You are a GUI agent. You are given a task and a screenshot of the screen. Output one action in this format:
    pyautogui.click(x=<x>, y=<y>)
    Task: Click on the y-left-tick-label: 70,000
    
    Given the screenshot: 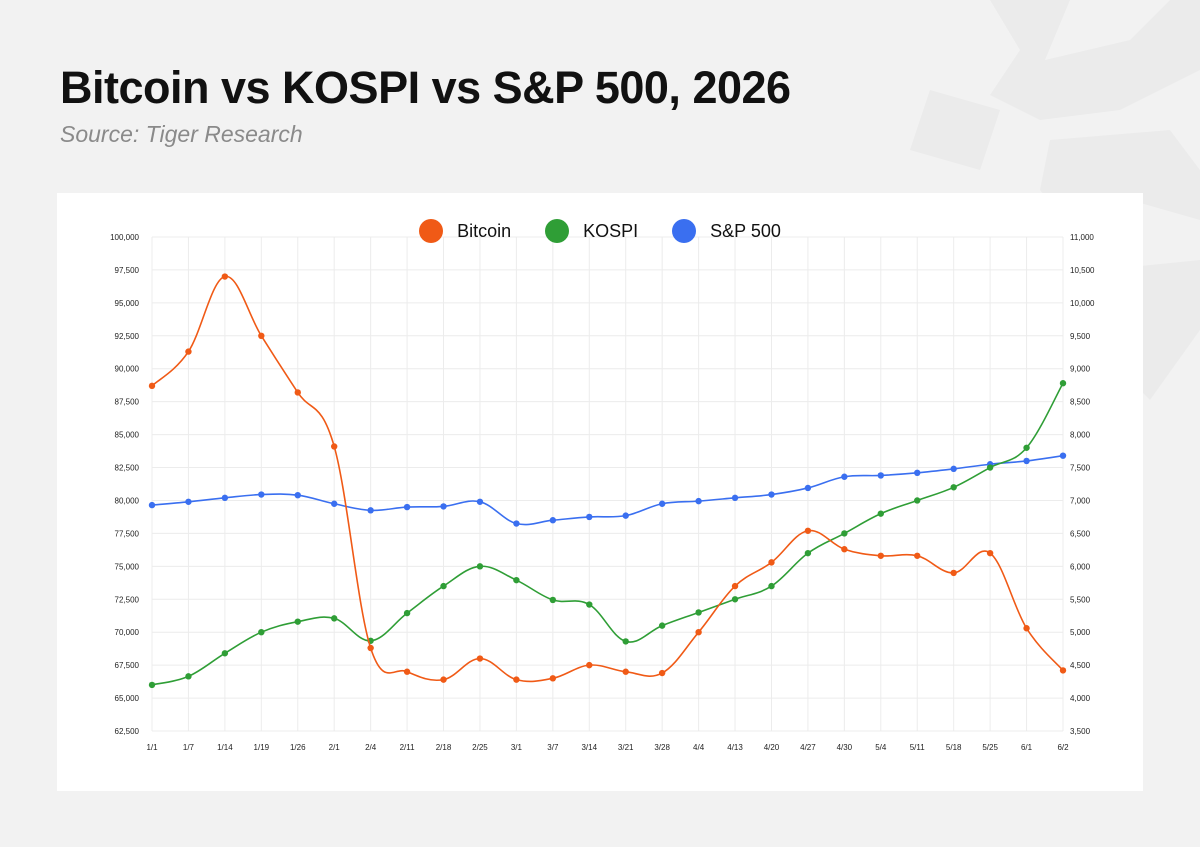 What is the action you would take?
    pyautogui.click(x=127, y=632)
    